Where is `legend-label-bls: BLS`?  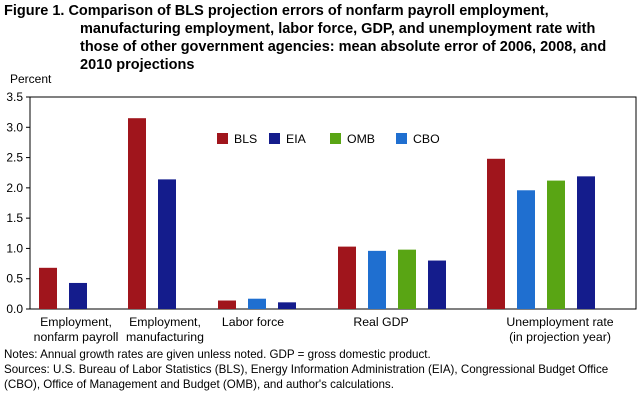
legend-label-bls: BLS is located at coordinates (245, 139).